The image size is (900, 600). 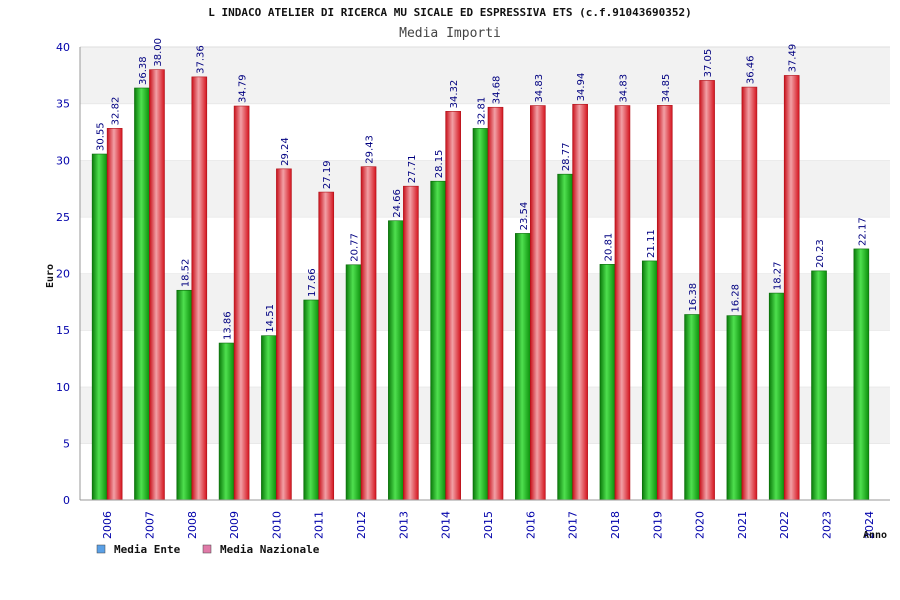 I want to click on value-label-media-nazionale-2022: 37.49, so click(x=793, y=58).